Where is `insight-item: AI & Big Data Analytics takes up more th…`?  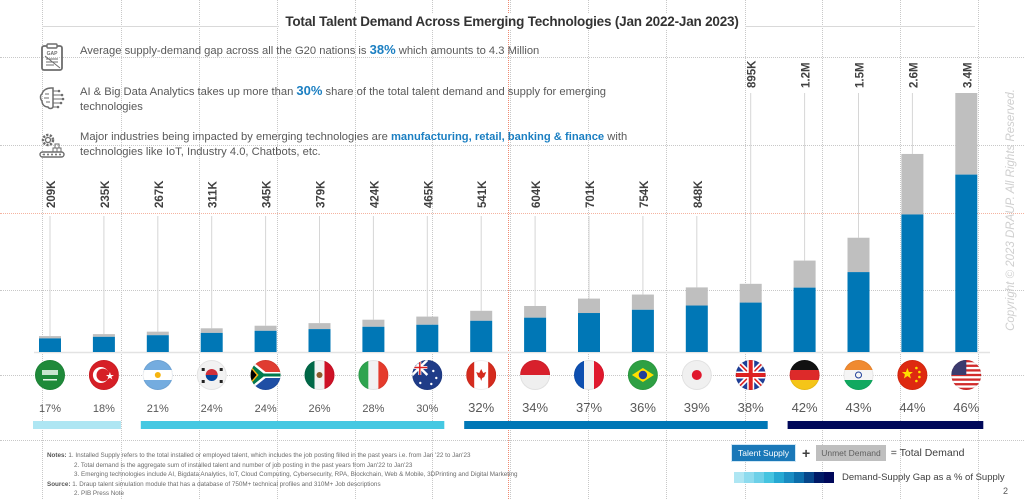 insight-item: AI & Big Data Analytics takes up more th… is located at coordinates (349, 99).